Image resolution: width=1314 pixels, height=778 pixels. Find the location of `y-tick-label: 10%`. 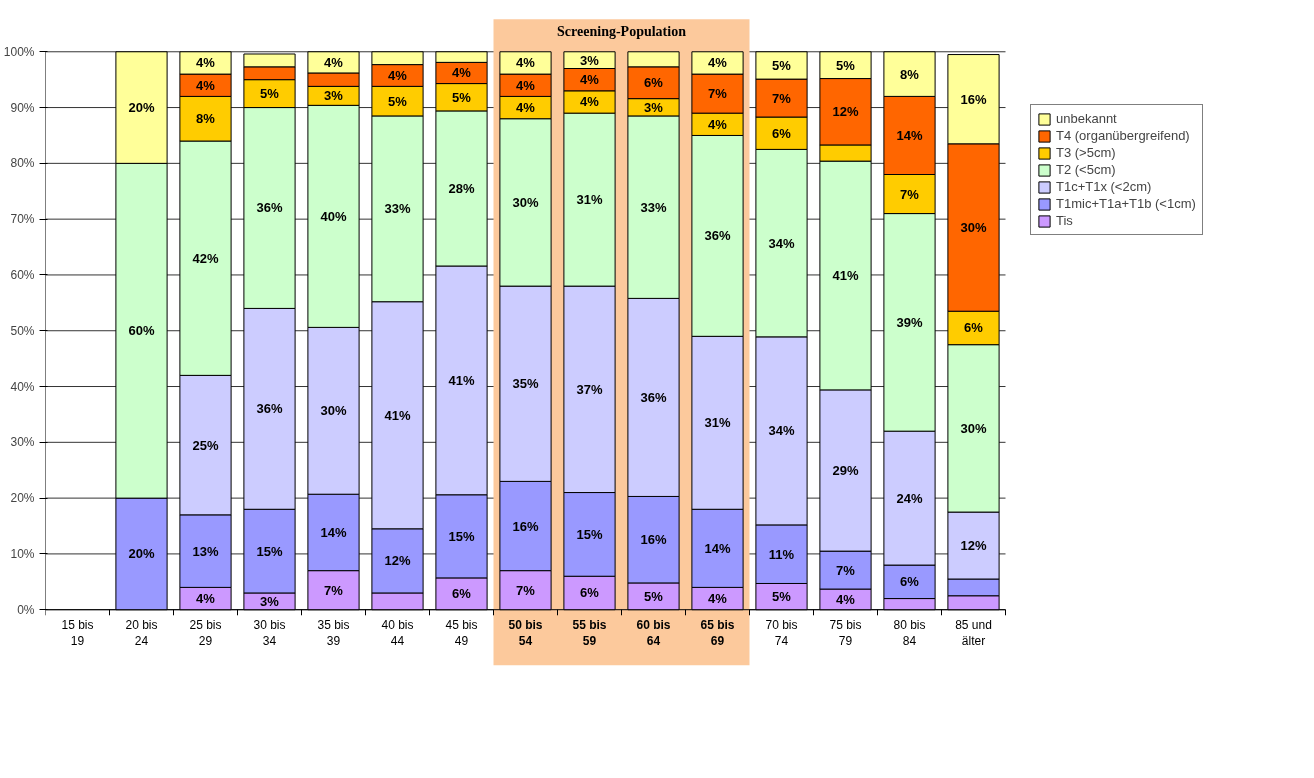

y-tick-label: 10% is located at coordinates (22, 553).